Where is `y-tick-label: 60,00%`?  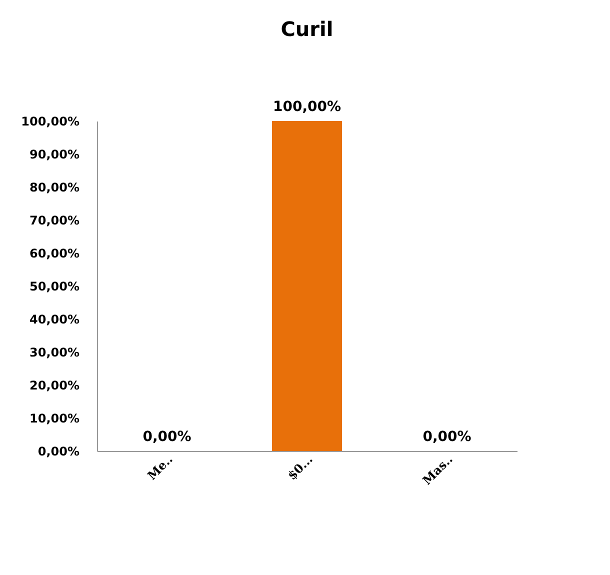
y-tick-label: 60,00% is located at coordinates (55, 253).